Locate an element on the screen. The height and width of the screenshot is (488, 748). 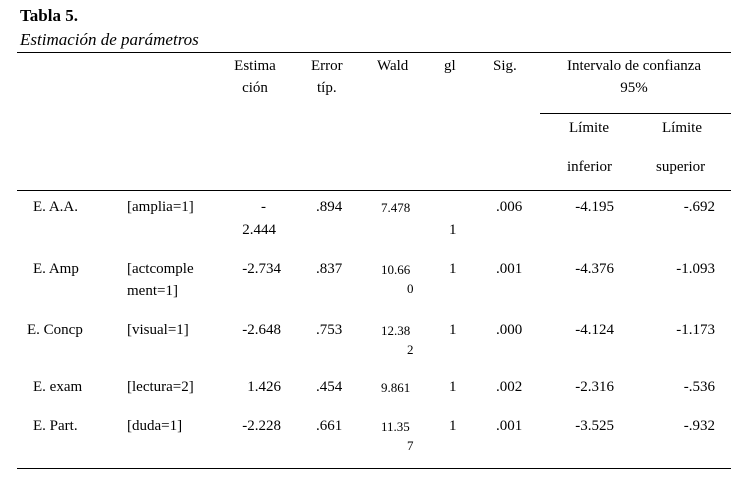
table-row-sig: .000 is located at coordinates (509, 330).